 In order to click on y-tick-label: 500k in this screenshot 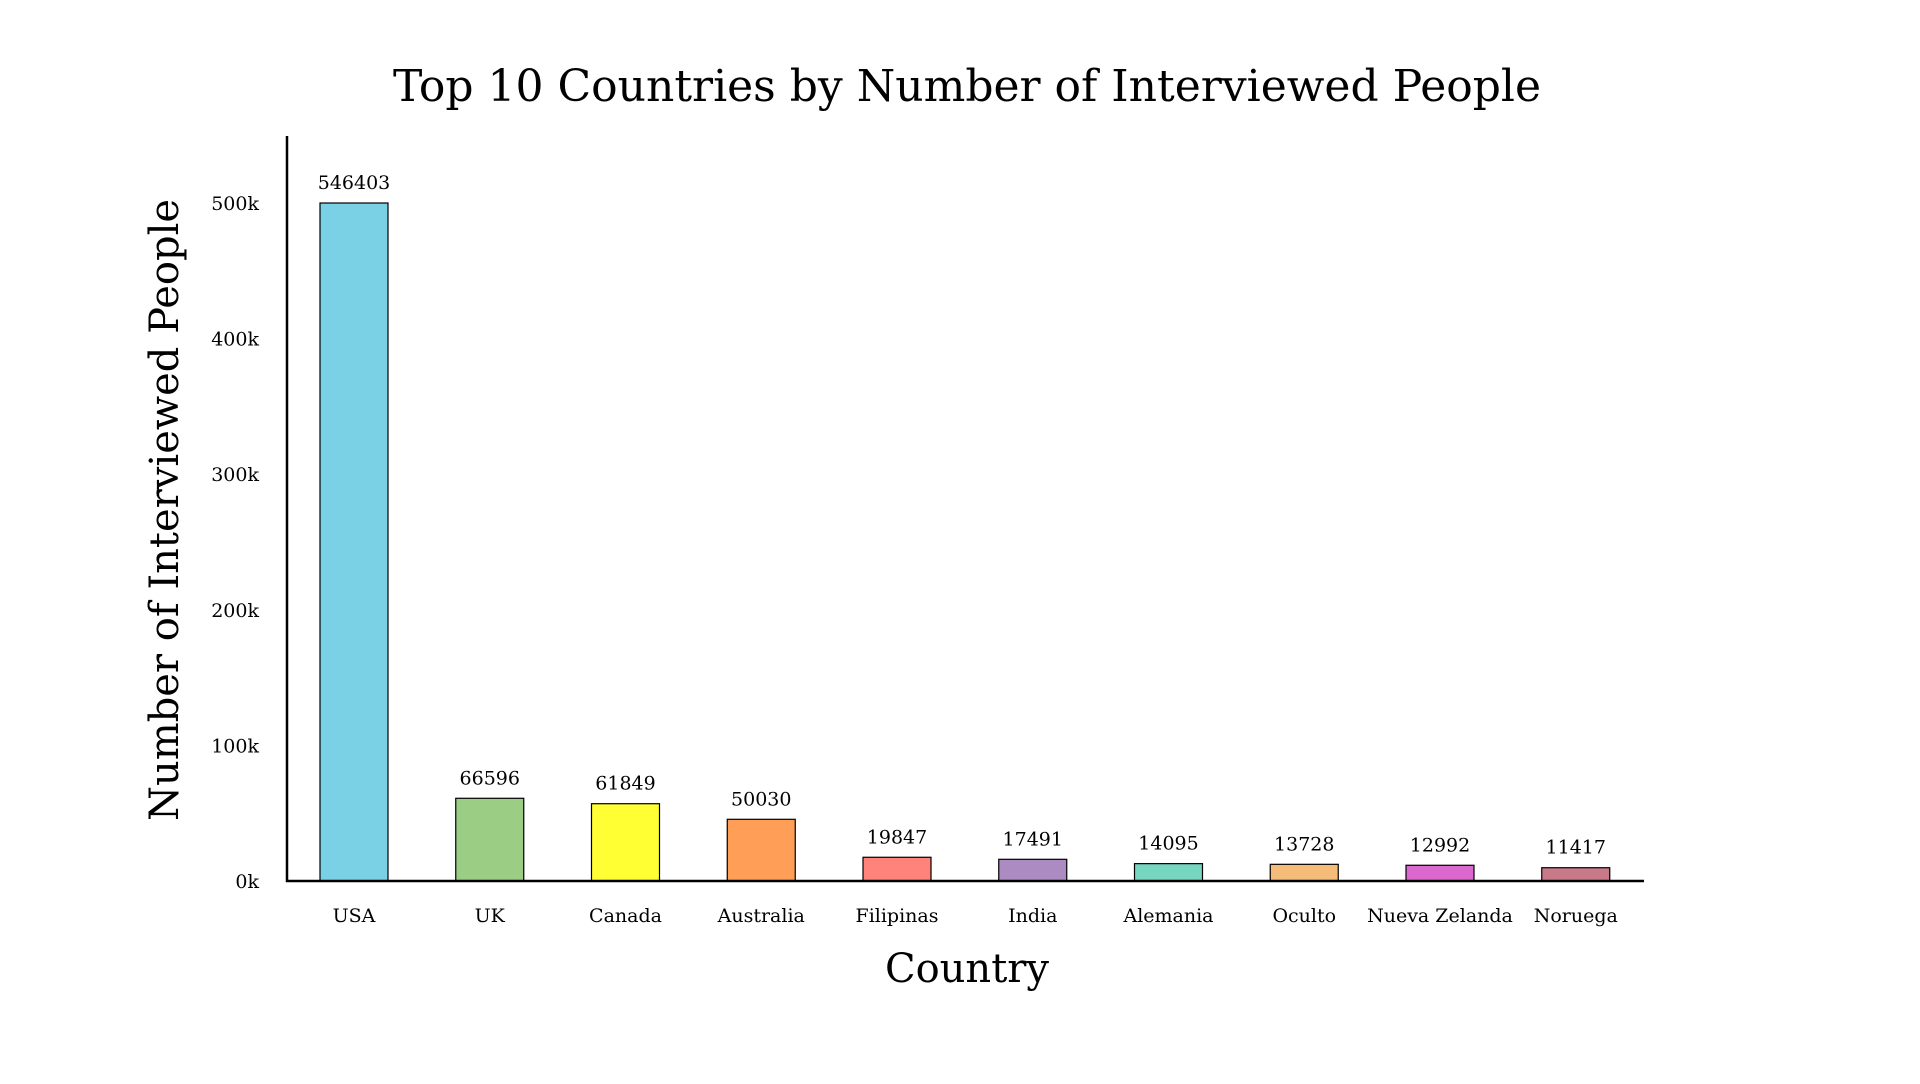, I will do `click(235, 204)`.